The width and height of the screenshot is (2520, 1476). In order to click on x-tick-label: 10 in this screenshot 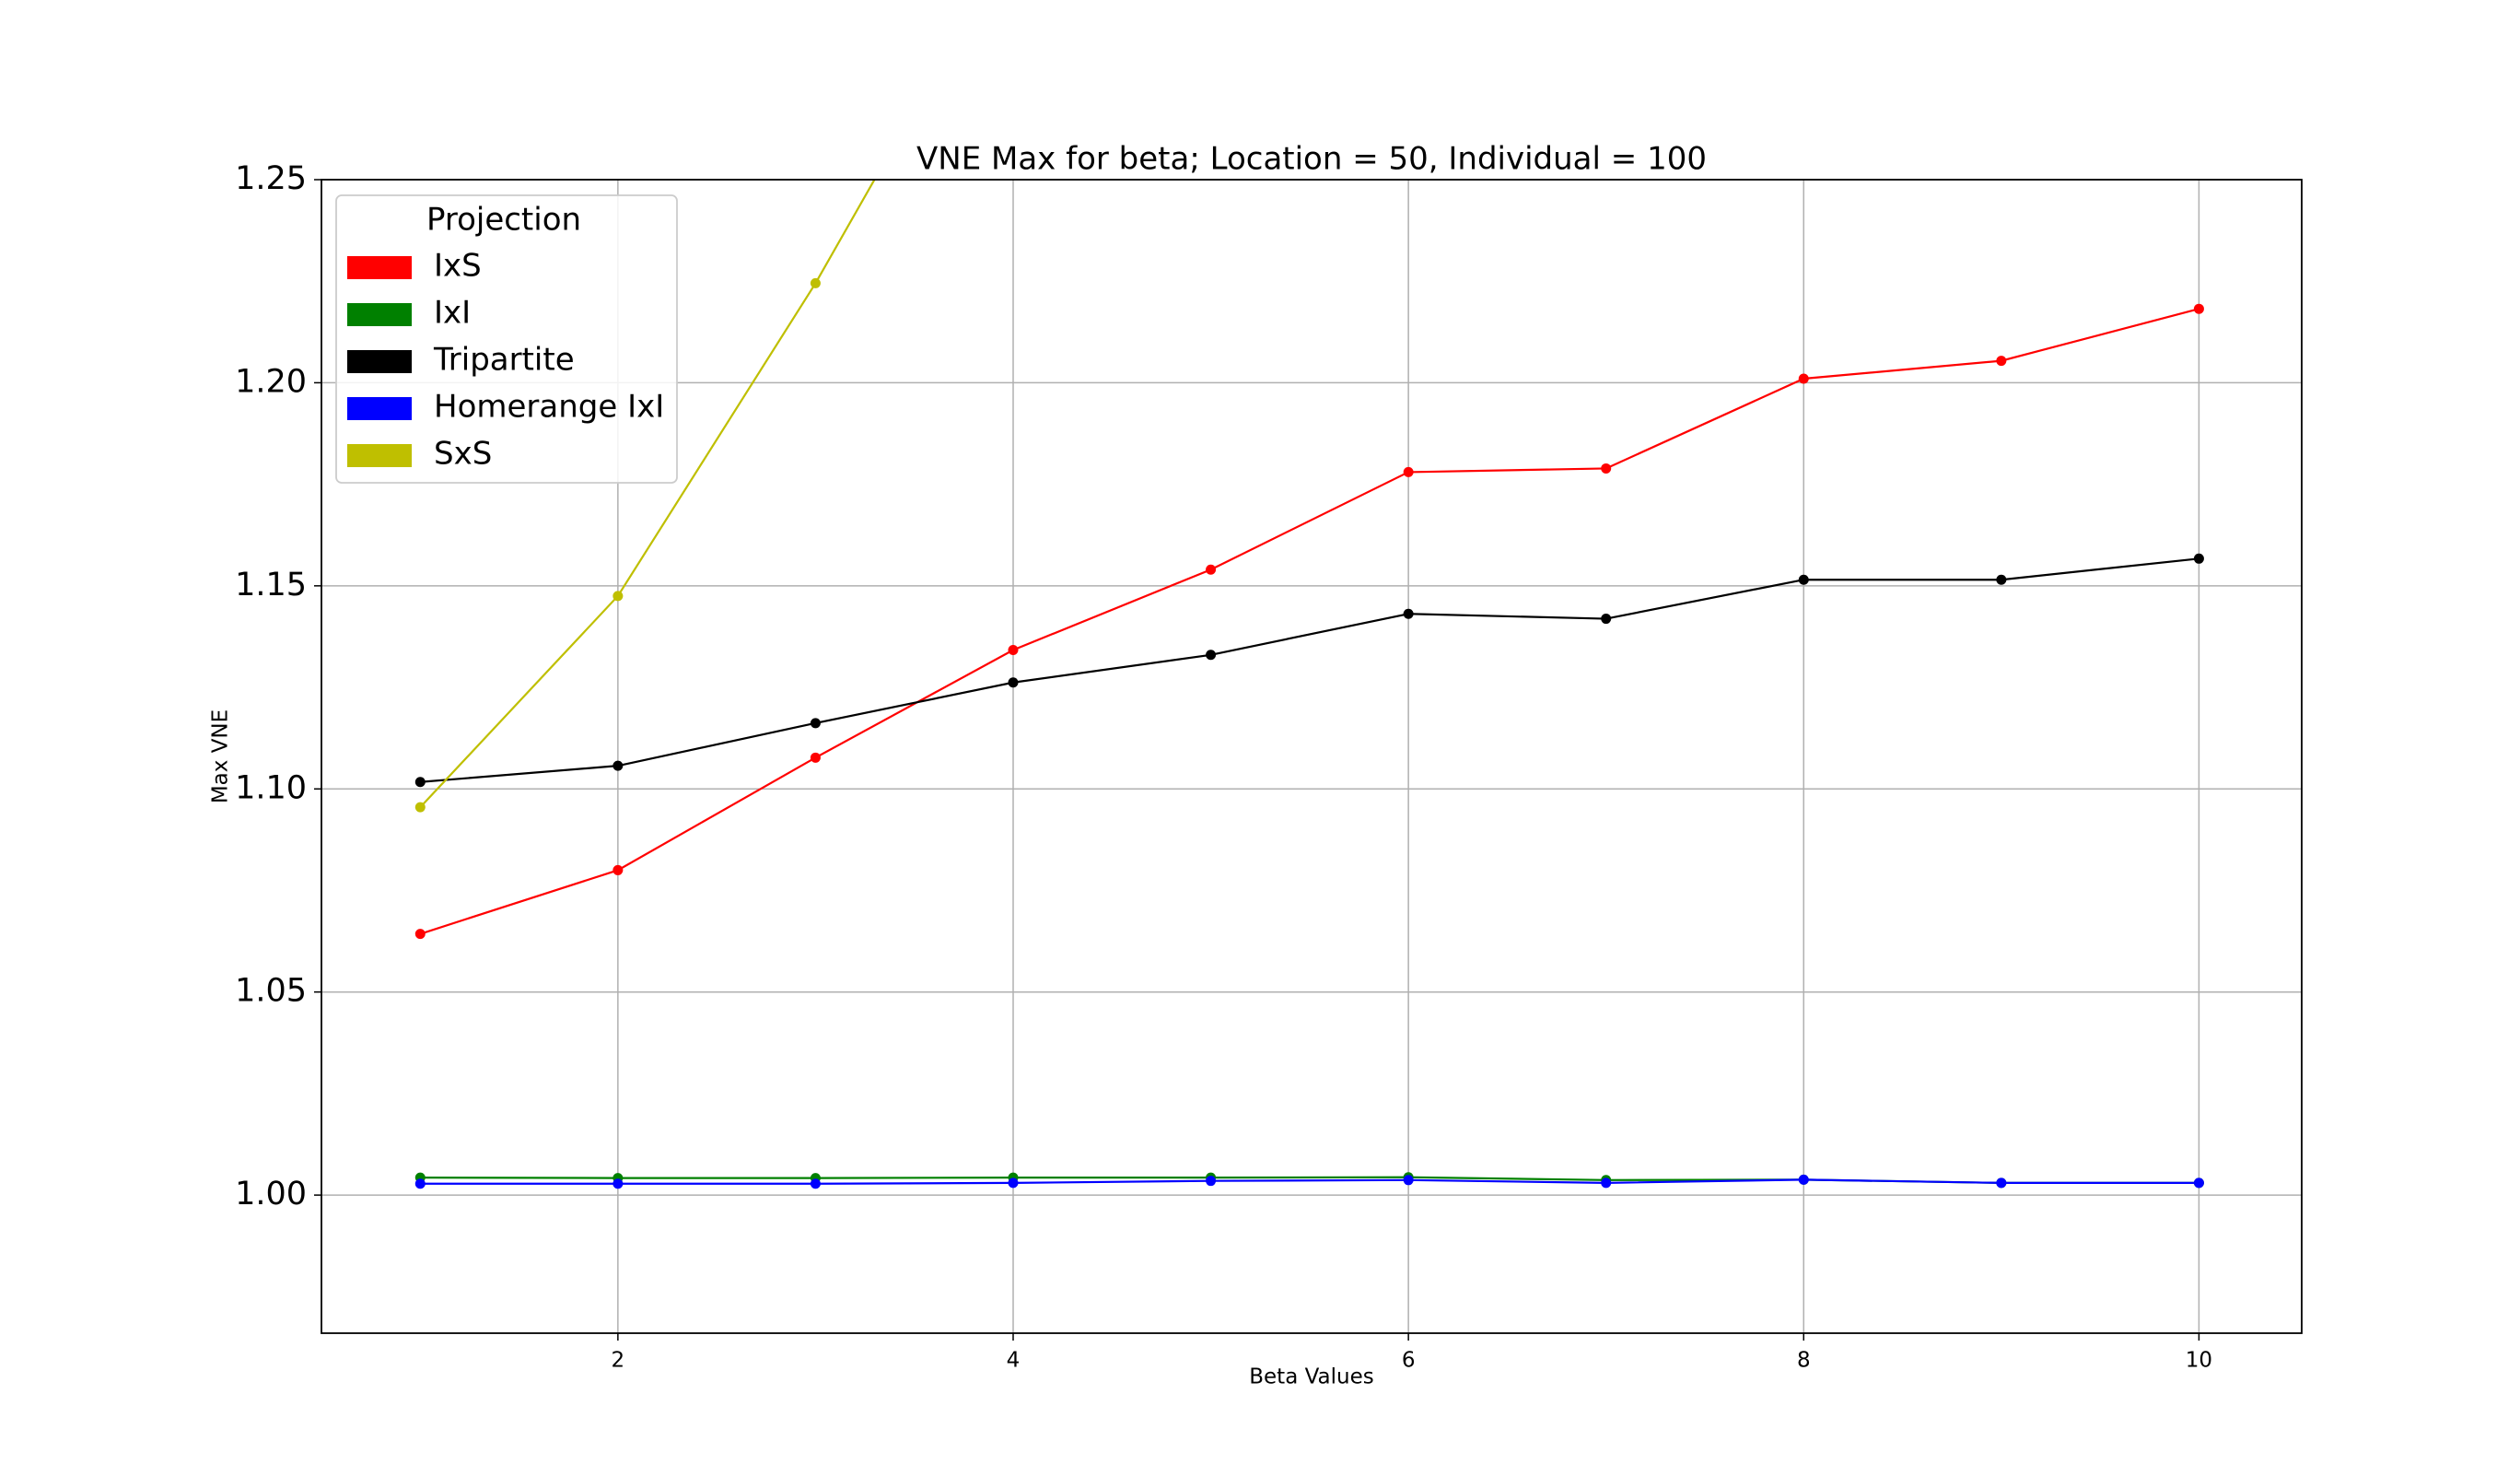, I will do `click(2199, 1361)`.